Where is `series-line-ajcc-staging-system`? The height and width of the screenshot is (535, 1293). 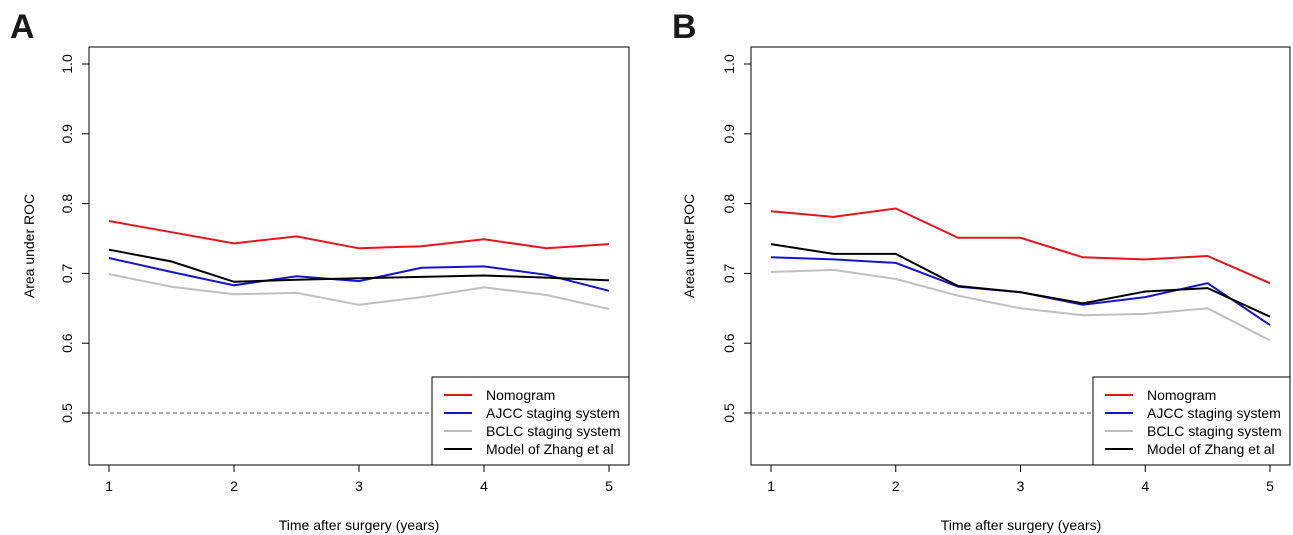
series-line-ajcc-staging-system is located at coordinates (359, 274).